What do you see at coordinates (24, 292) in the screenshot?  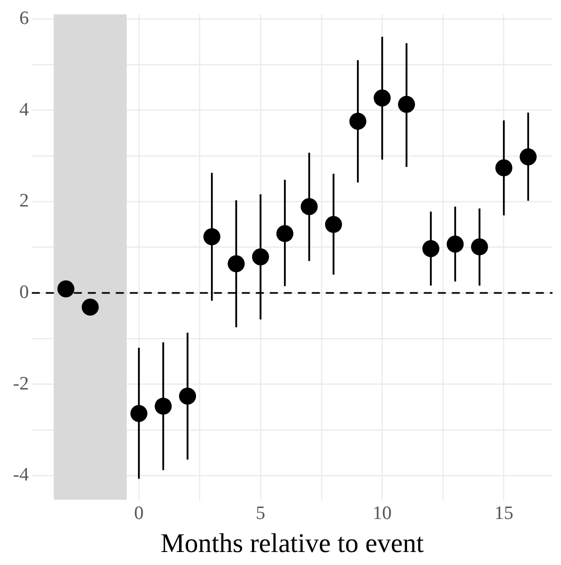 I see `y-tick-label: 0` at bounding box center [24, 292].